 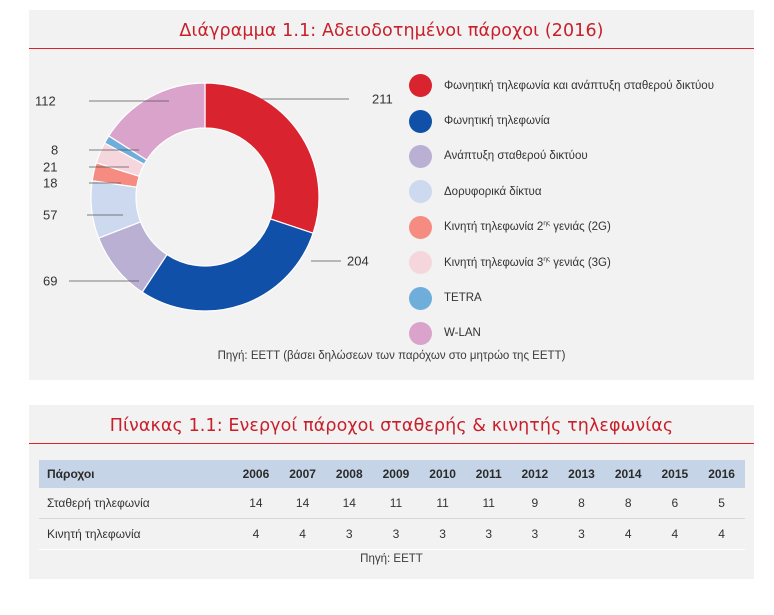 What do you see at coordinates (463, 298) in the screenshot?
I see `legend-label: TETRA` at bounding box center [463, 298].